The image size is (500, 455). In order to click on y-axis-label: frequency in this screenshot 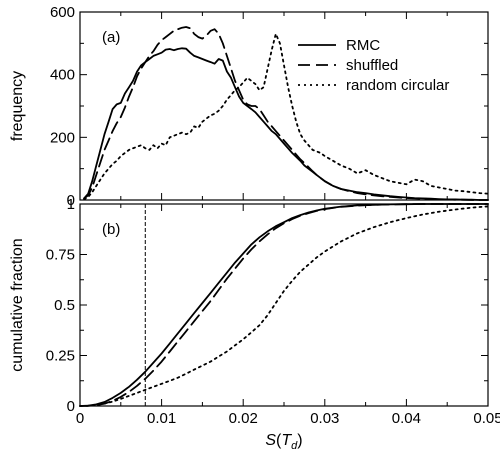, I will do `click(17, 106)`.